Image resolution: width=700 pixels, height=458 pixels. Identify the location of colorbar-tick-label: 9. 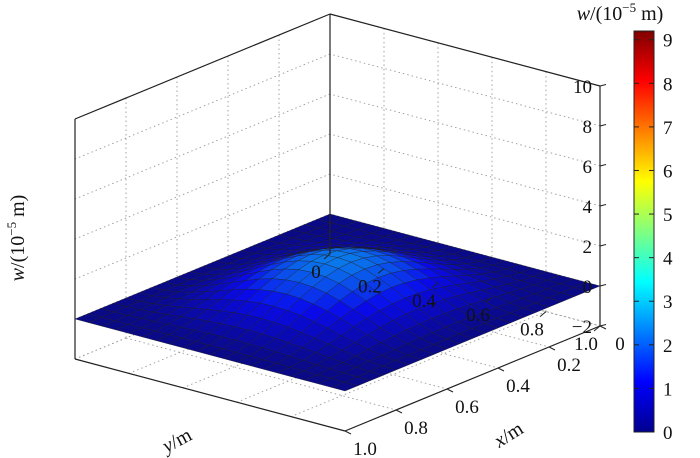
(668, 41).